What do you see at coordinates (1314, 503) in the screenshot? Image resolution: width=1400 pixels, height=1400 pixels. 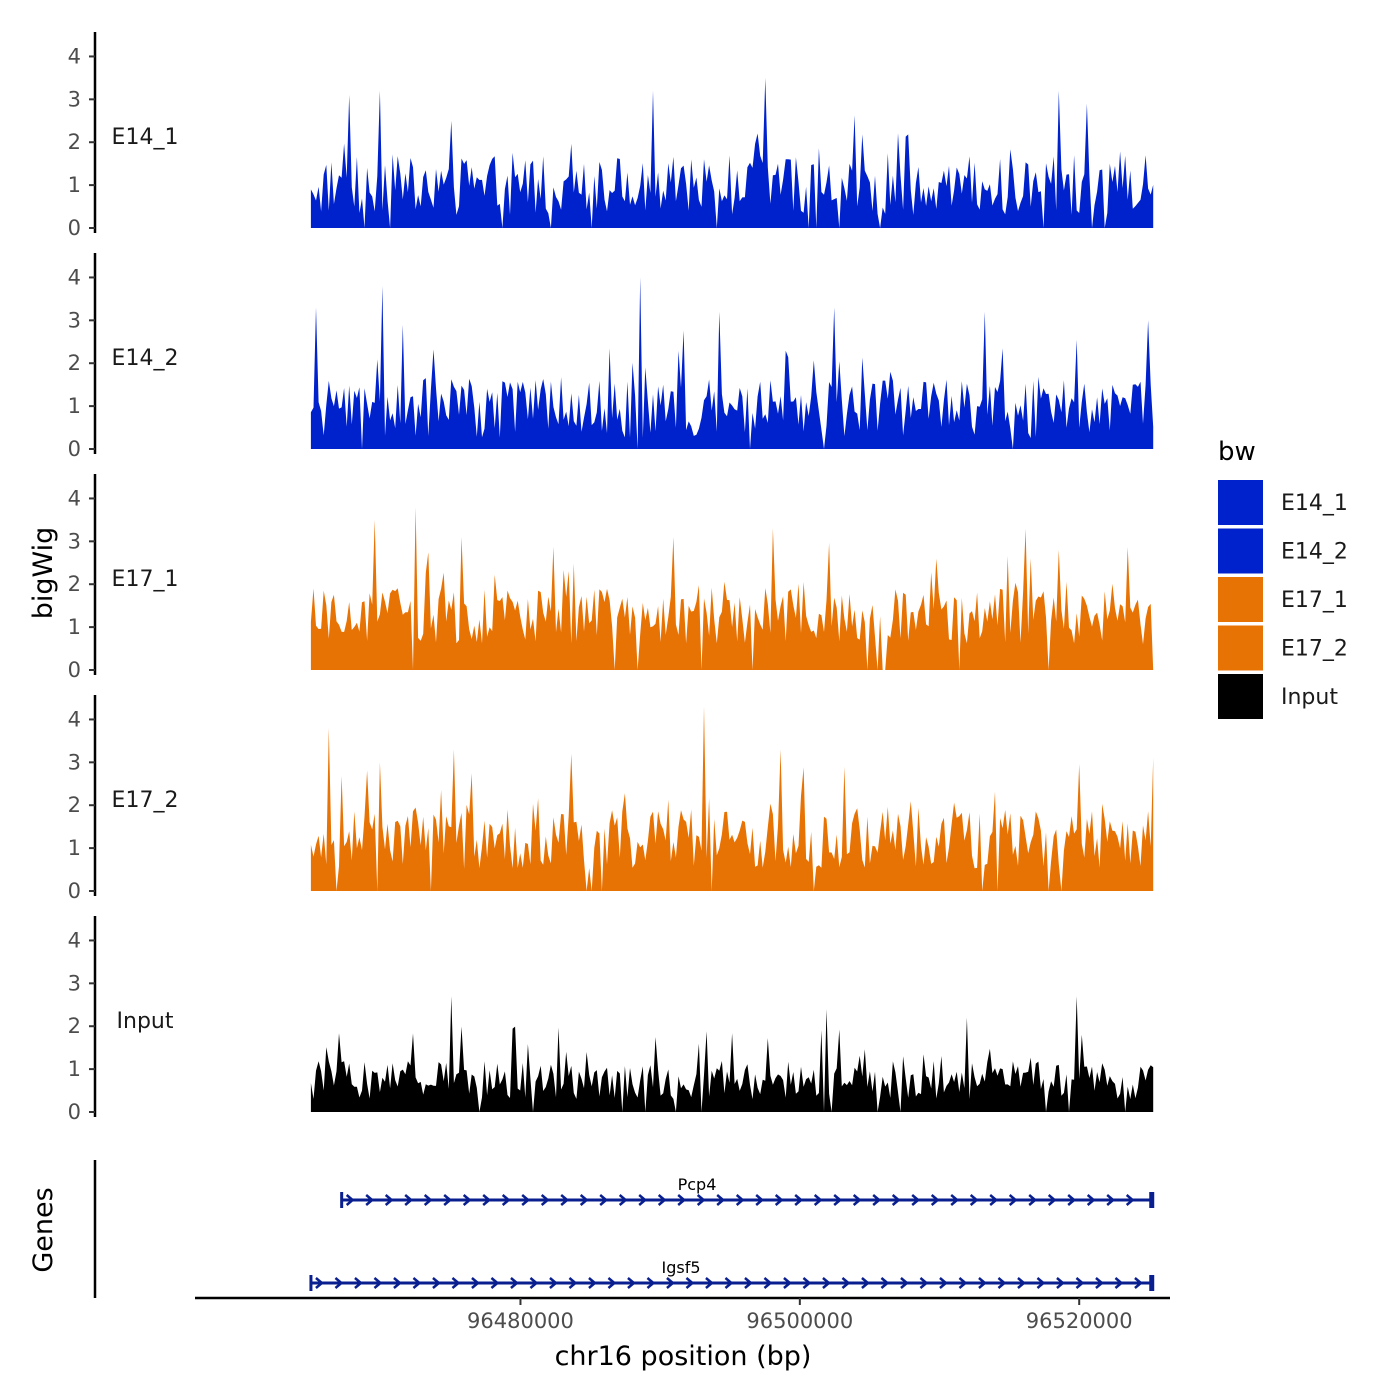 I see `legend-label: E14_1` at bounding box center [1314, 503].